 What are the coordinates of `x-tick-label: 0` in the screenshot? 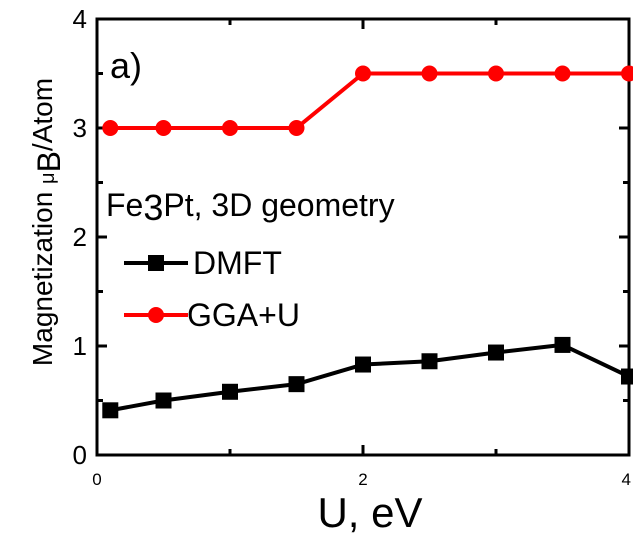 It's located at (96, 479).